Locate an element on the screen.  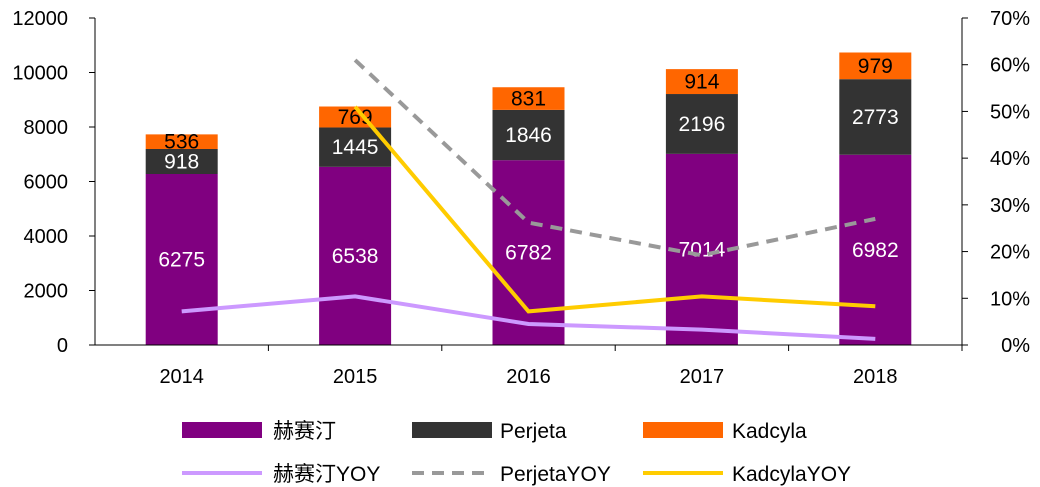
legend-label-Perjeta: Perjeta is located at coordinates (533, 431).